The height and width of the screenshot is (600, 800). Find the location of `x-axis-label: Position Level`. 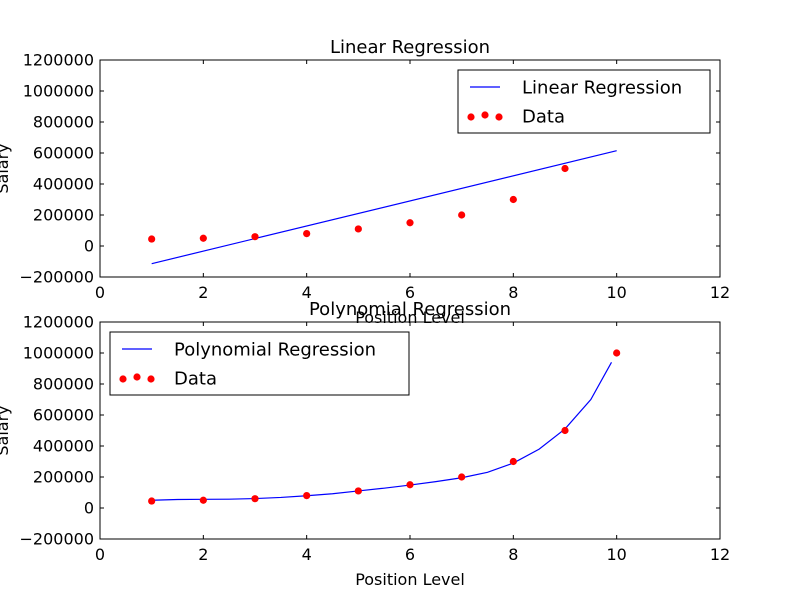

x-axis-label: Position Level is located at coordinates (410, 579).